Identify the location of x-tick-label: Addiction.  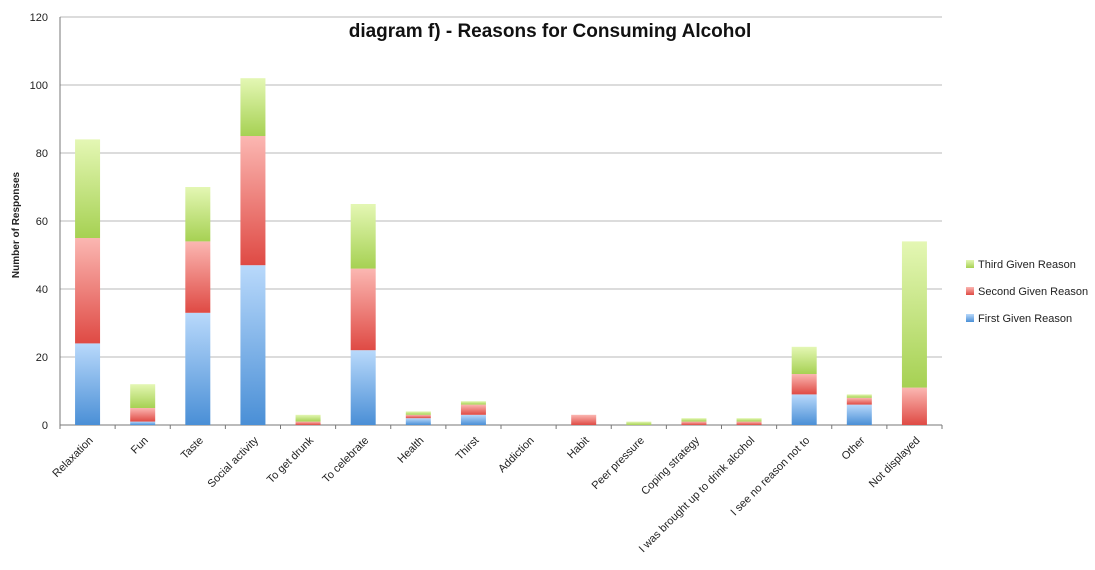
(516, 455).